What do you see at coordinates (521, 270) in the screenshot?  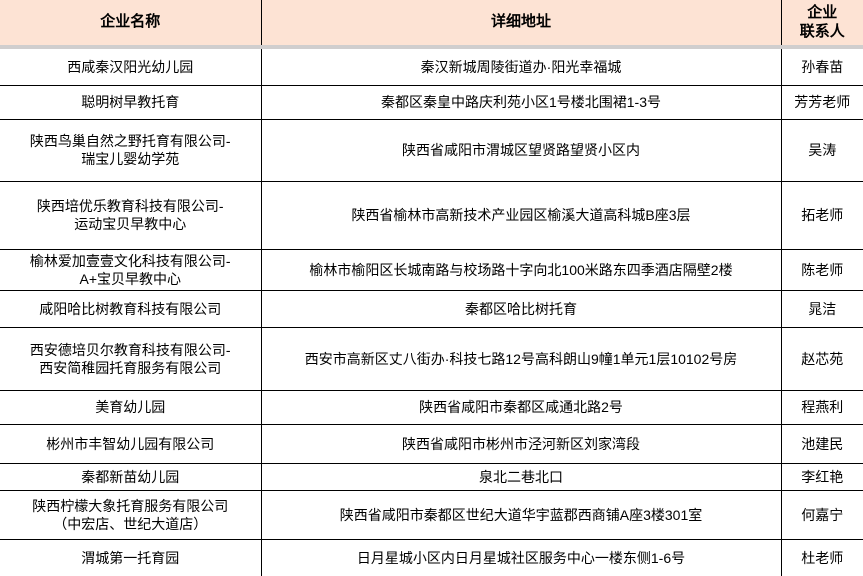 I see `address-cell: 榆林市榆阳区长城南路与校场路十字向北100米路东四季酒店隔壁2楼` at bounding box center [521, 270].